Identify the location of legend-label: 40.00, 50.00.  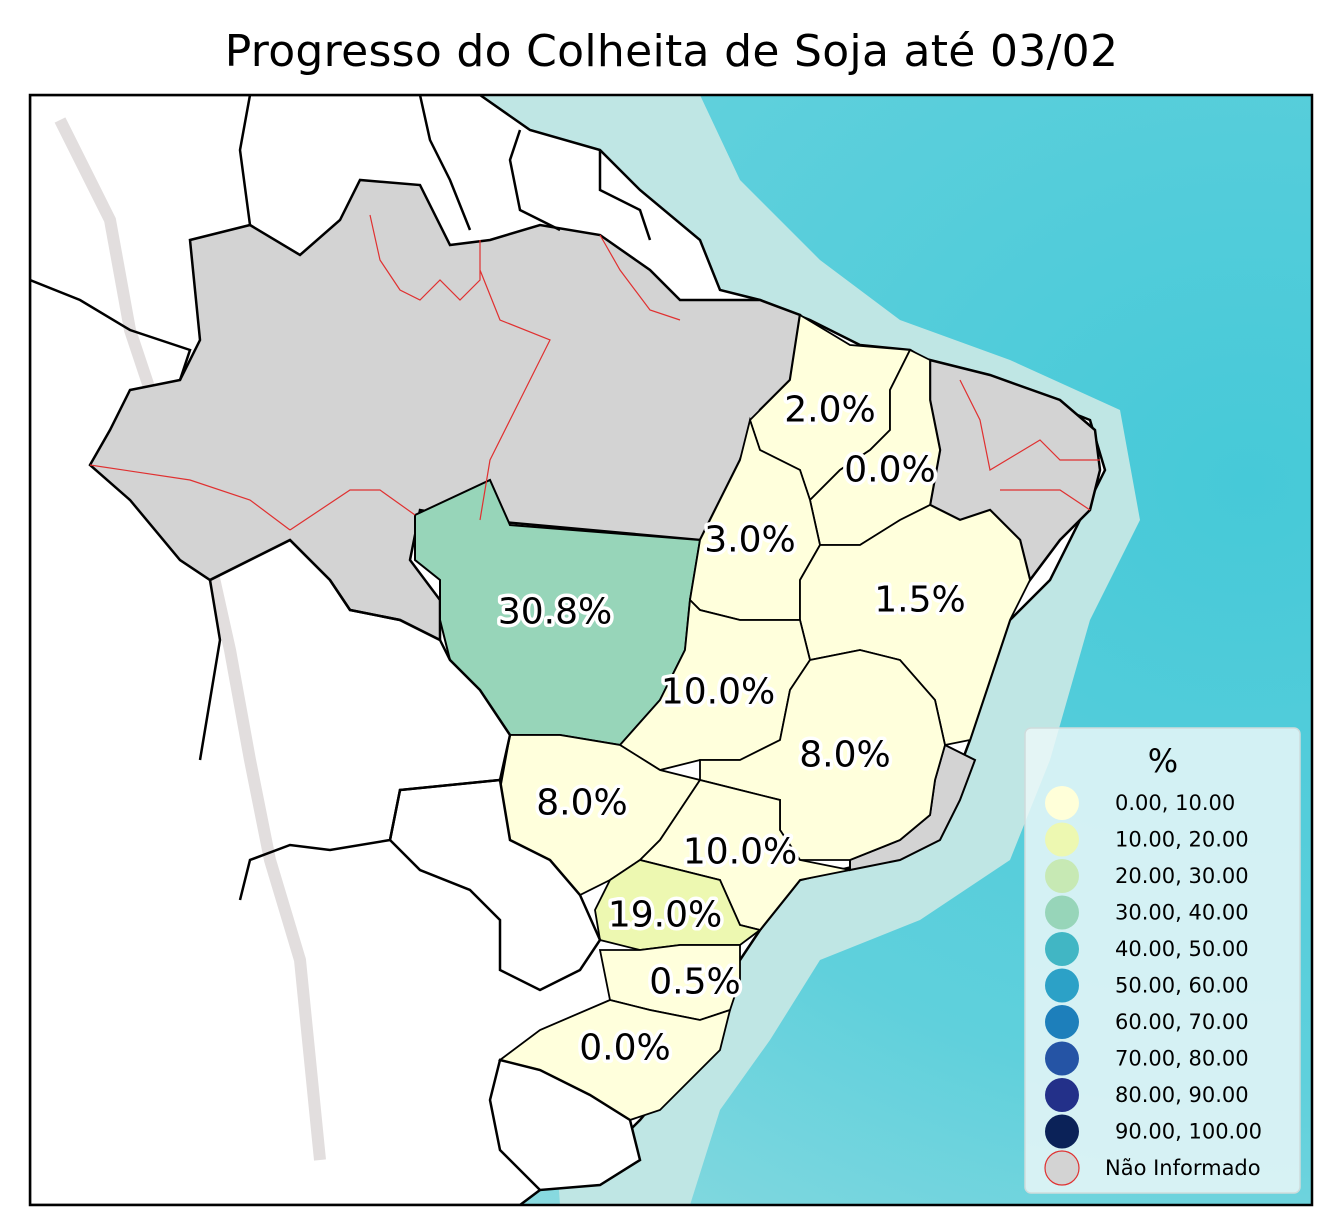
(1182, 949).